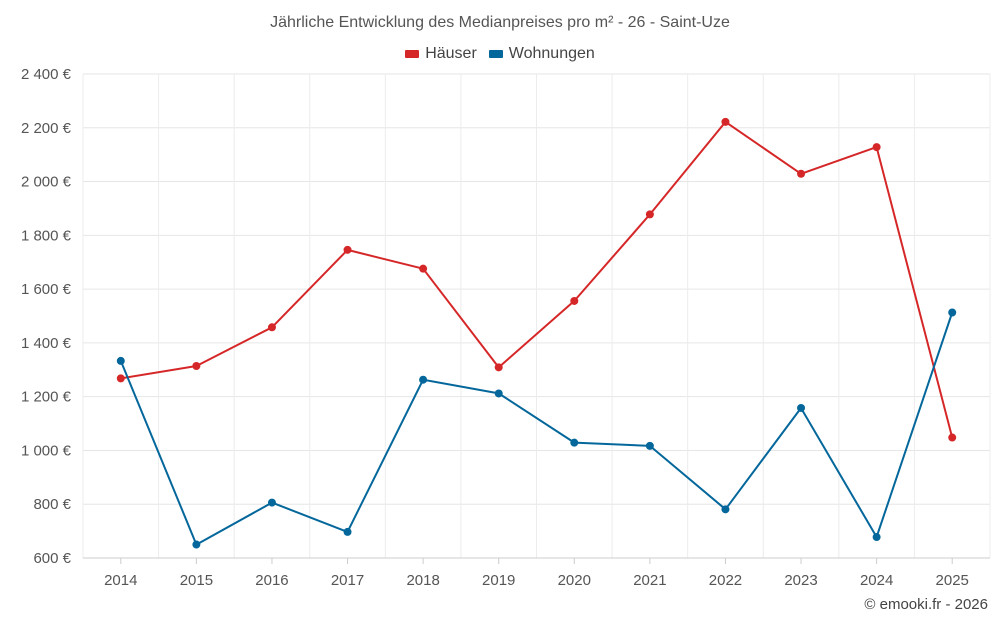 This screenshot has height=625, width=1000. What do you see at coordinates (649, 580) in the screenshot?
I see `x-tick-label: 2021` at bounding box center [649, 580].